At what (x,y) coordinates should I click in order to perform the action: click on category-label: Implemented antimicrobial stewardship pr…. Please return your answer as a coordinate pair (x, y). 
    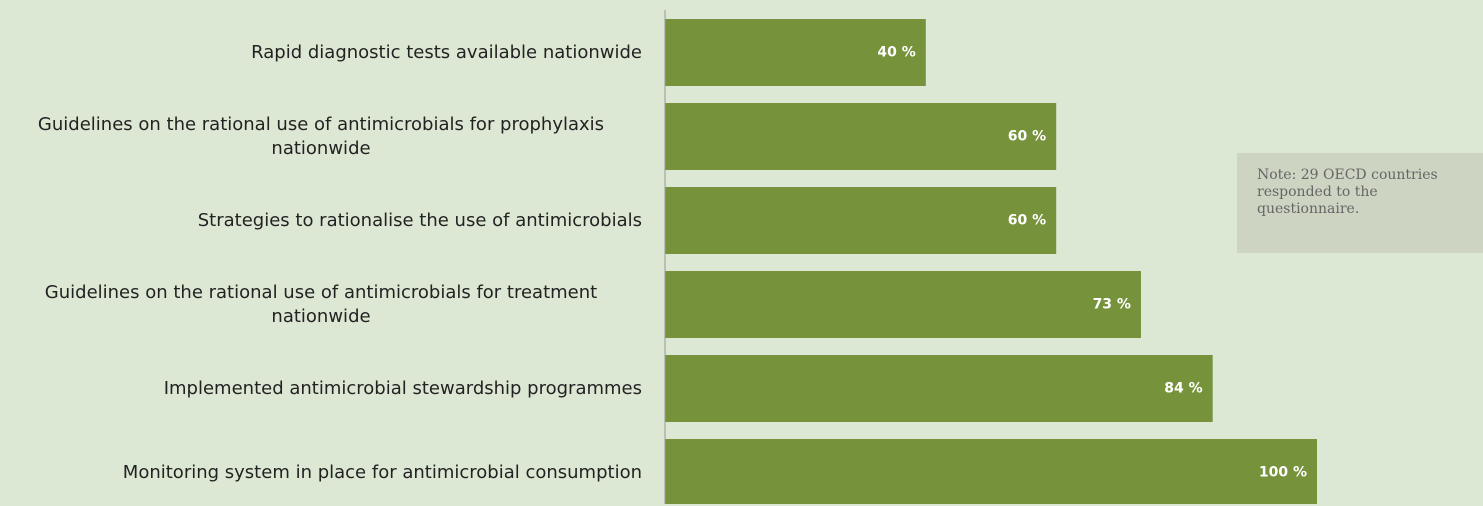
    Looking at the image, I should click on (402, 388).